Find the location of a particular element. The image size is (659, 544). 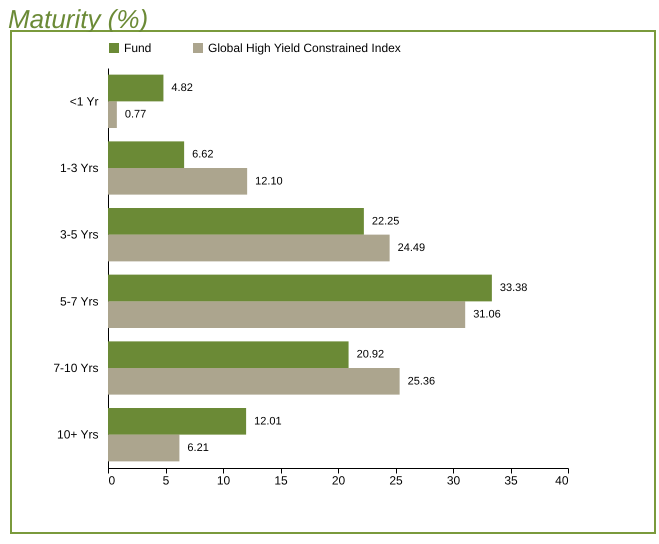

chart-title: Maturity (%) is located at coordinates (79, 19).